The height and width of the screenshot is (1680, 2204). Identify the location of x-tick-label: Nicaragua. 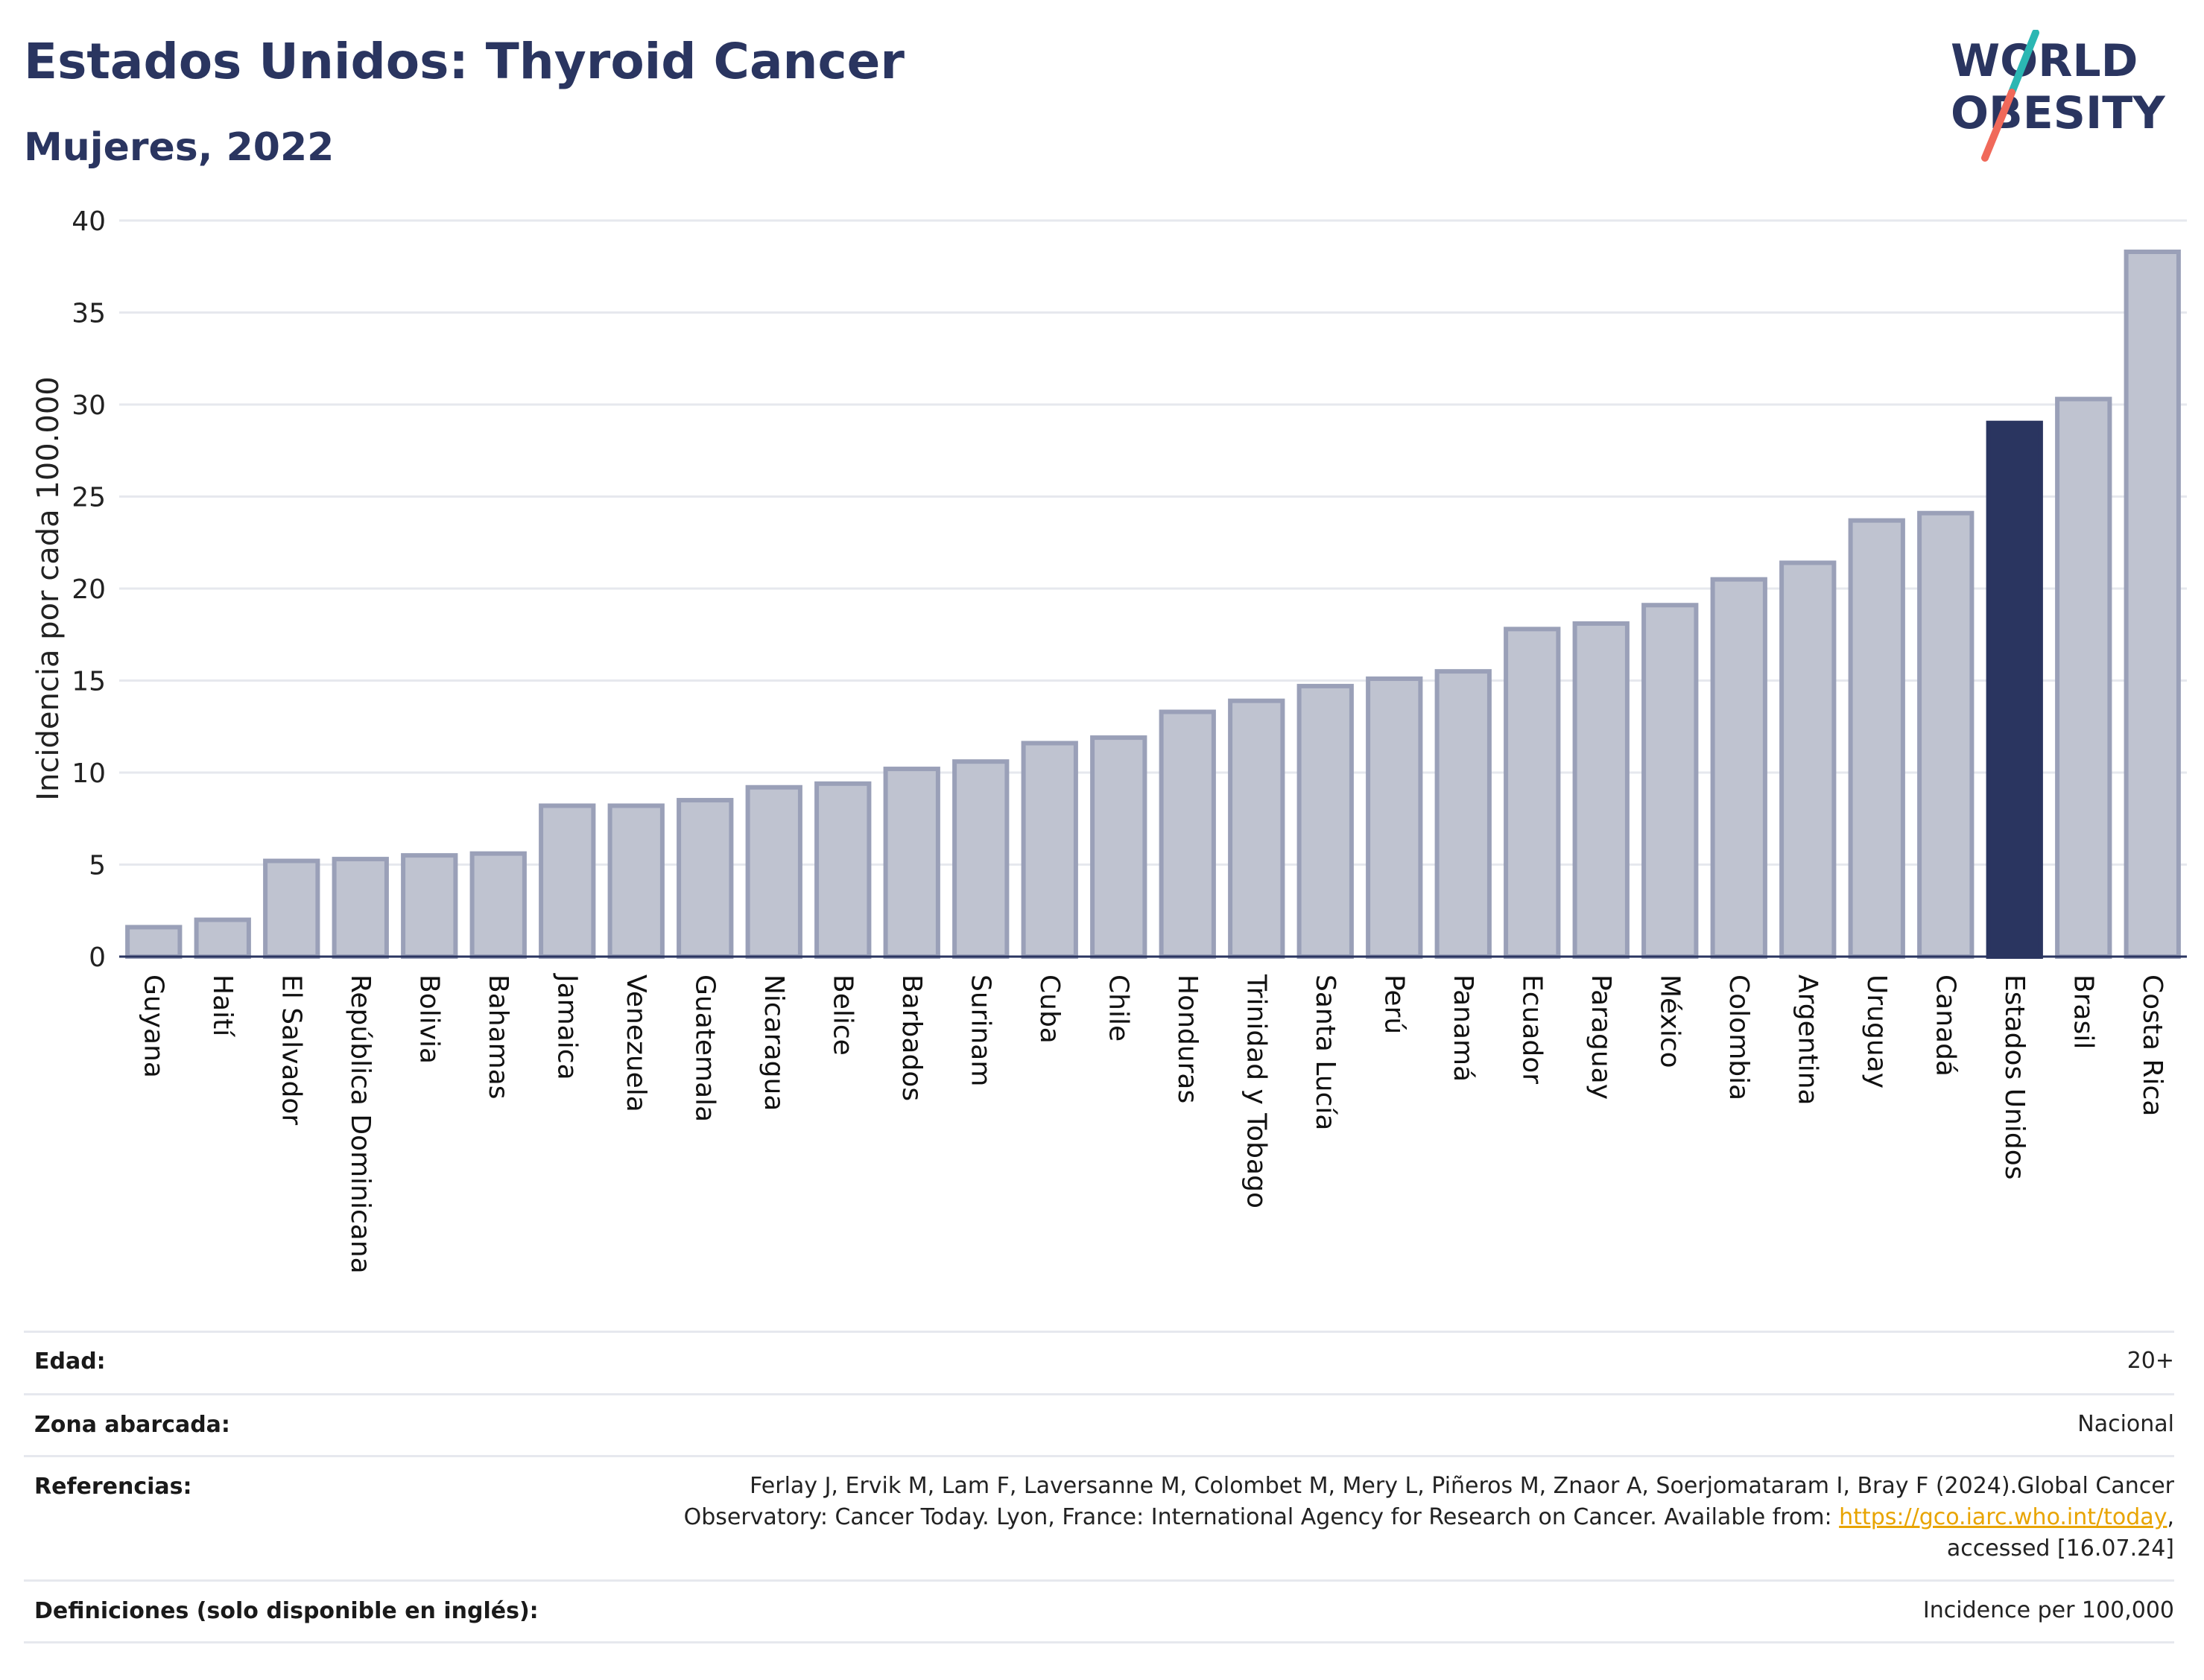
(774, 1042).